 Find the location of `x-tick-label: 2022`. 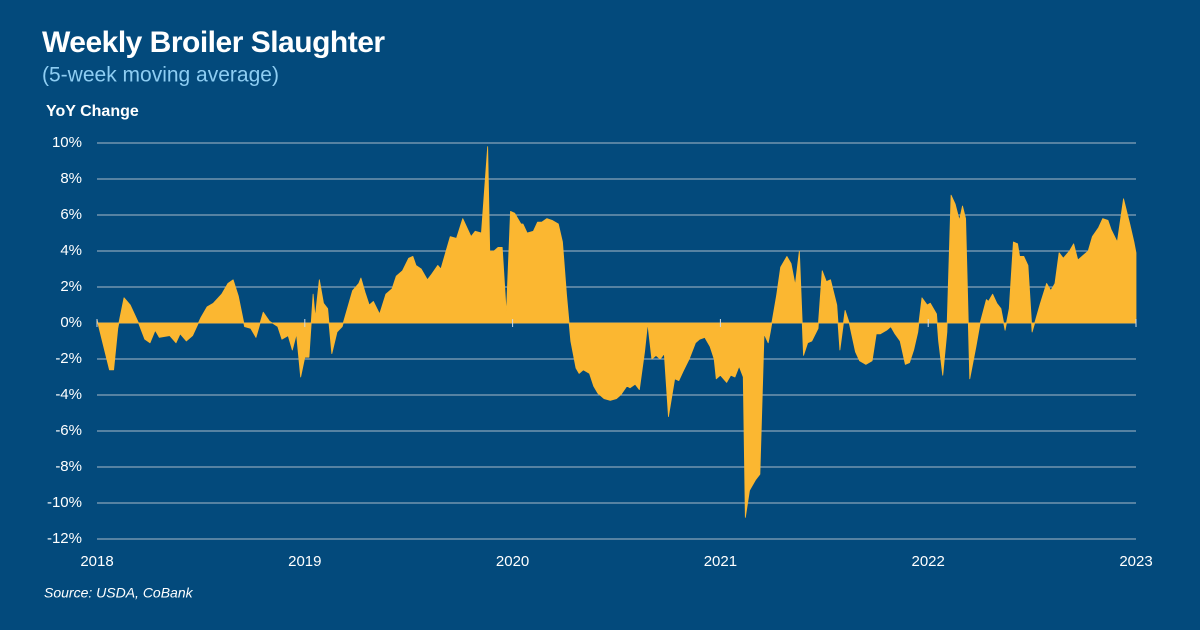

x-tick-label: 2022 is located at coordinates (928, 561).